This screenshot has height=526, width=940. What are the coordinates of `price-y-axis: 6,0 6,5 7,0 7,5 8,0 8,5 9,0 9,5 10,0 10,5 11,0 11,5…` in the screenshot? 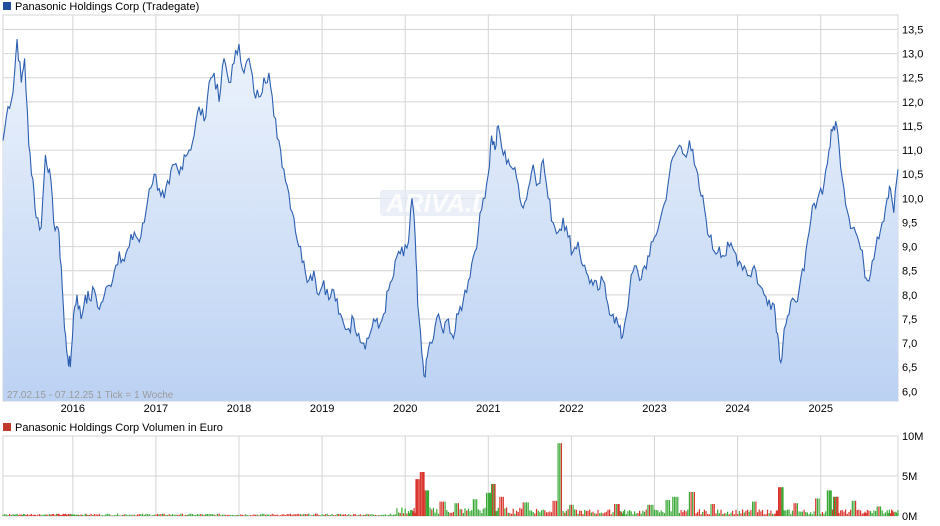 It's located at (912, 211).